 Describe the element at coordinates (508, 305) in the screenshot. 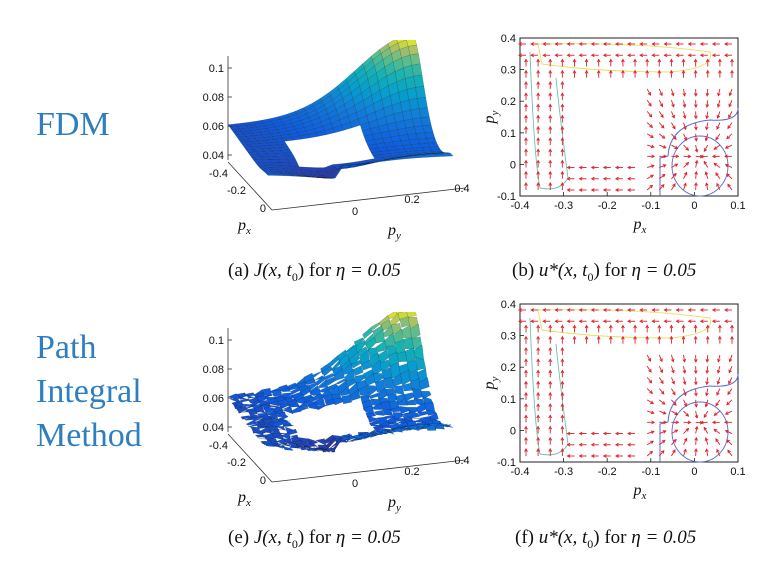

I see `y-tick-label: 0.4` at that location.